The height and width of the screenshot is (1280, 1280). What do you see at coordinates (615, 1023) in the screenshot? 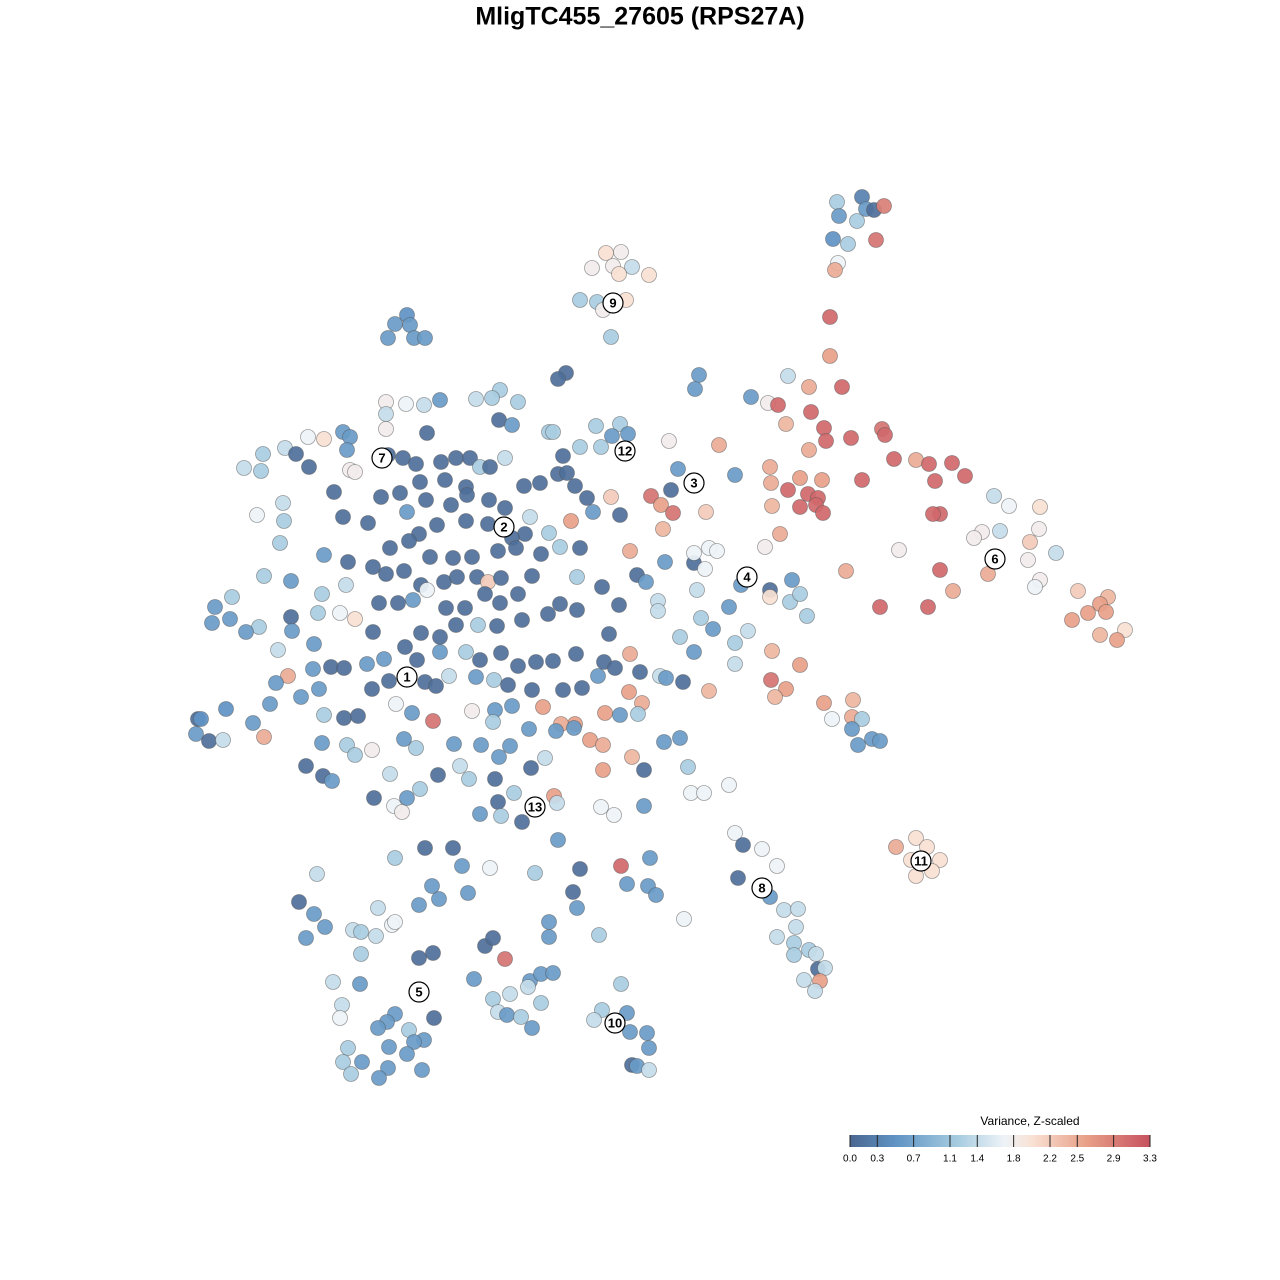
I see `cluster-label-marker` at bounding box center [615, 1023].